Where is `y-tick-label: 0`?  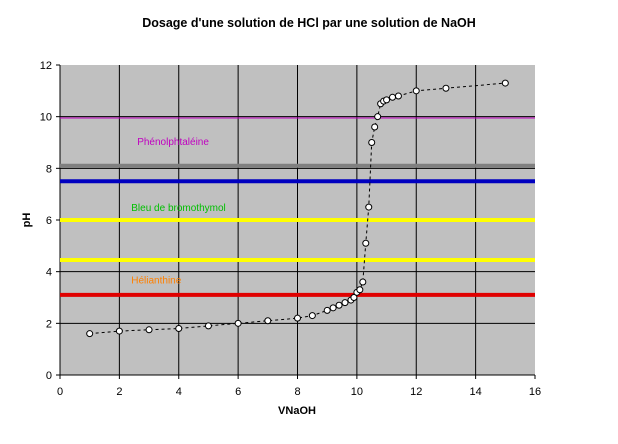
y-tick-label: 0 is located at coordinates (49, 376).